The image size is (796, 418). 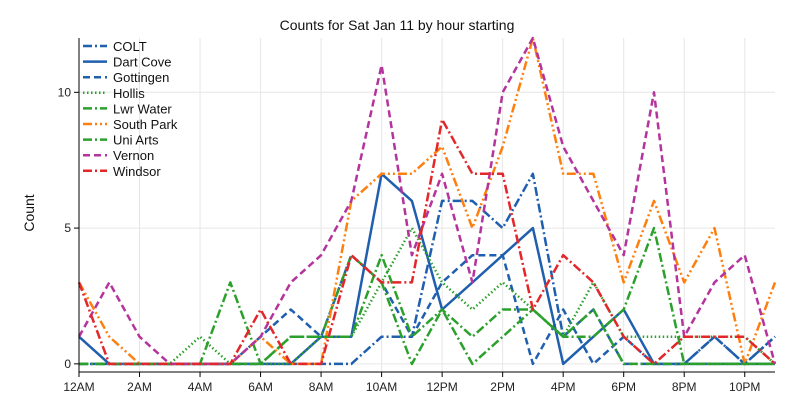 What do you see at coordinates (744, 387) in the screenshot?
I see `x-tick-label: 10PM` at bounding box center [744, 387].